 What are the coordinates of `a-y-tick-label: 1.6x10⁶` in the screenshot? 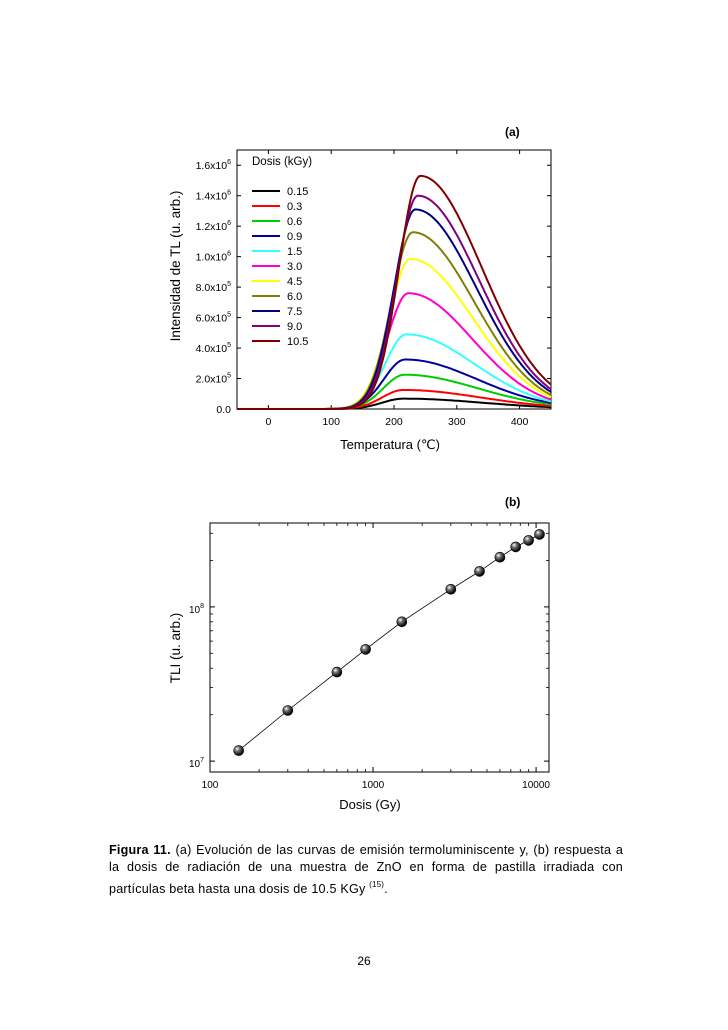 It's located at (214, 165).